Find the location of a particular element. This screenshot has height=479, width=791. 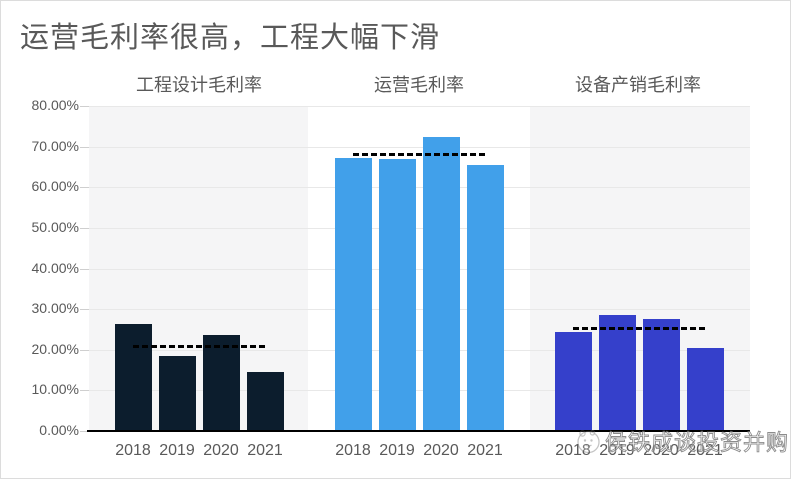

bar-设备产销毛利率-2021 is located at coordinates (705, 389).